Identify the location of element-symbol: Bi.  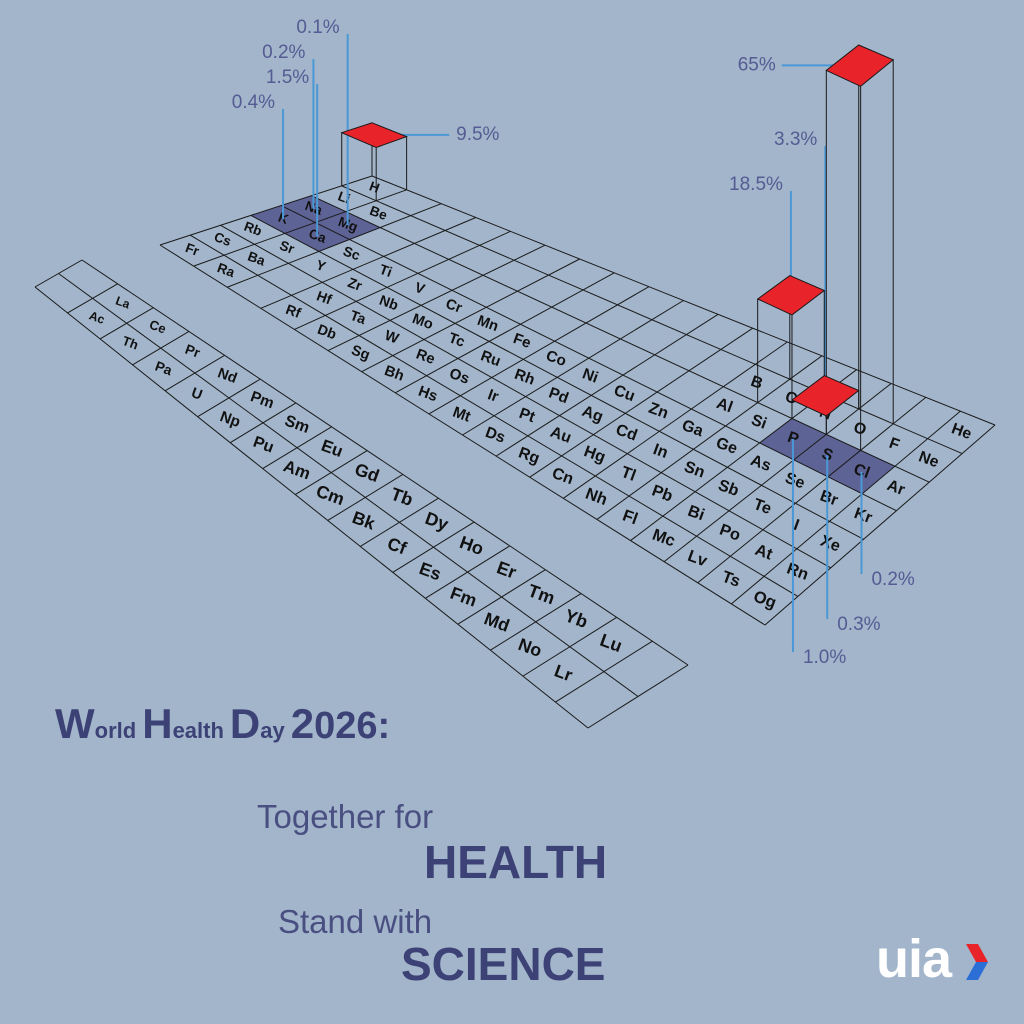
(695, 513).